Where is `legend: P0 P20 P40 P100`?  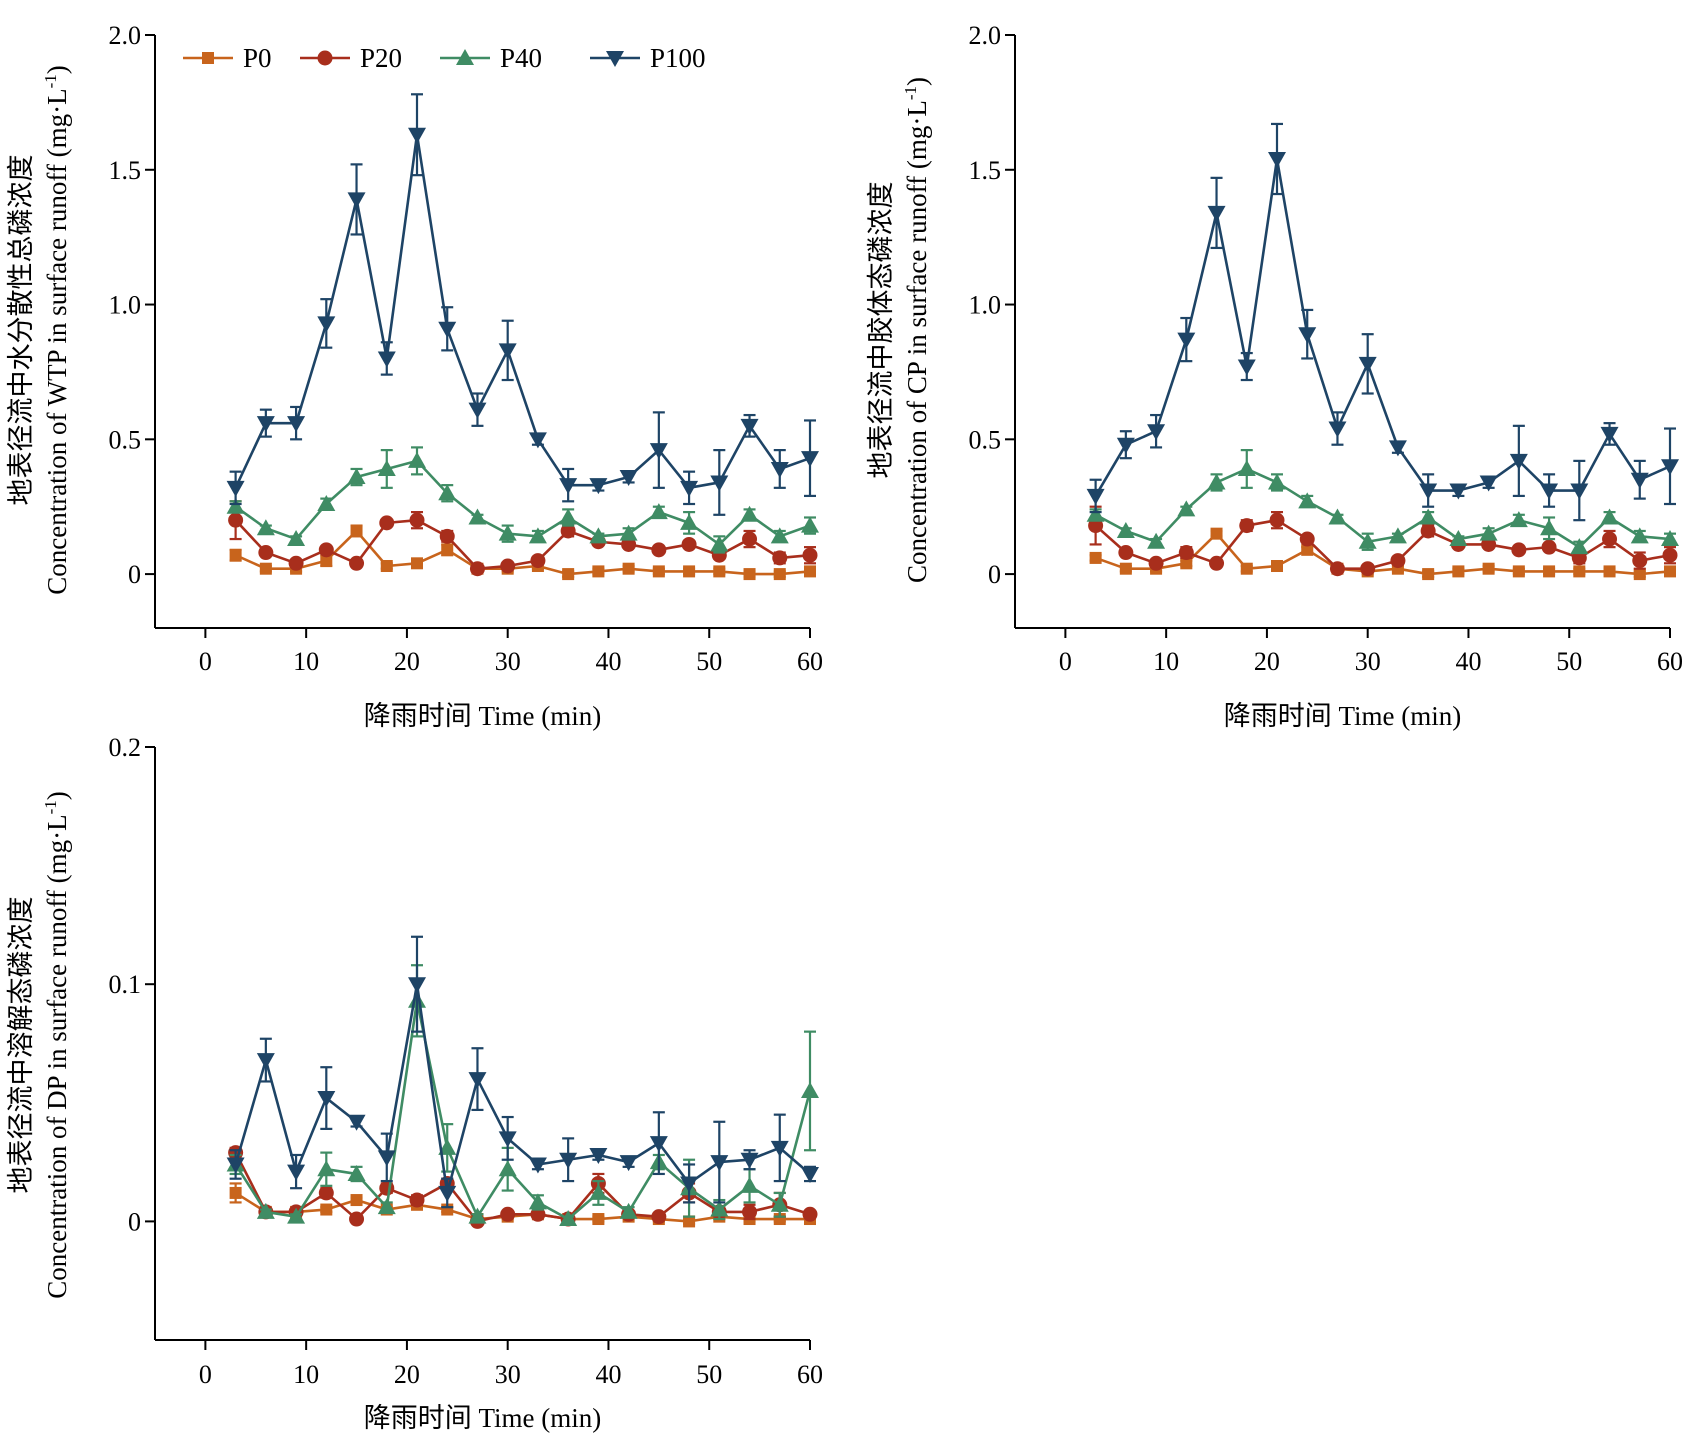 legend: P0 P20 P40 P100 is located at coordinates (444, 58).